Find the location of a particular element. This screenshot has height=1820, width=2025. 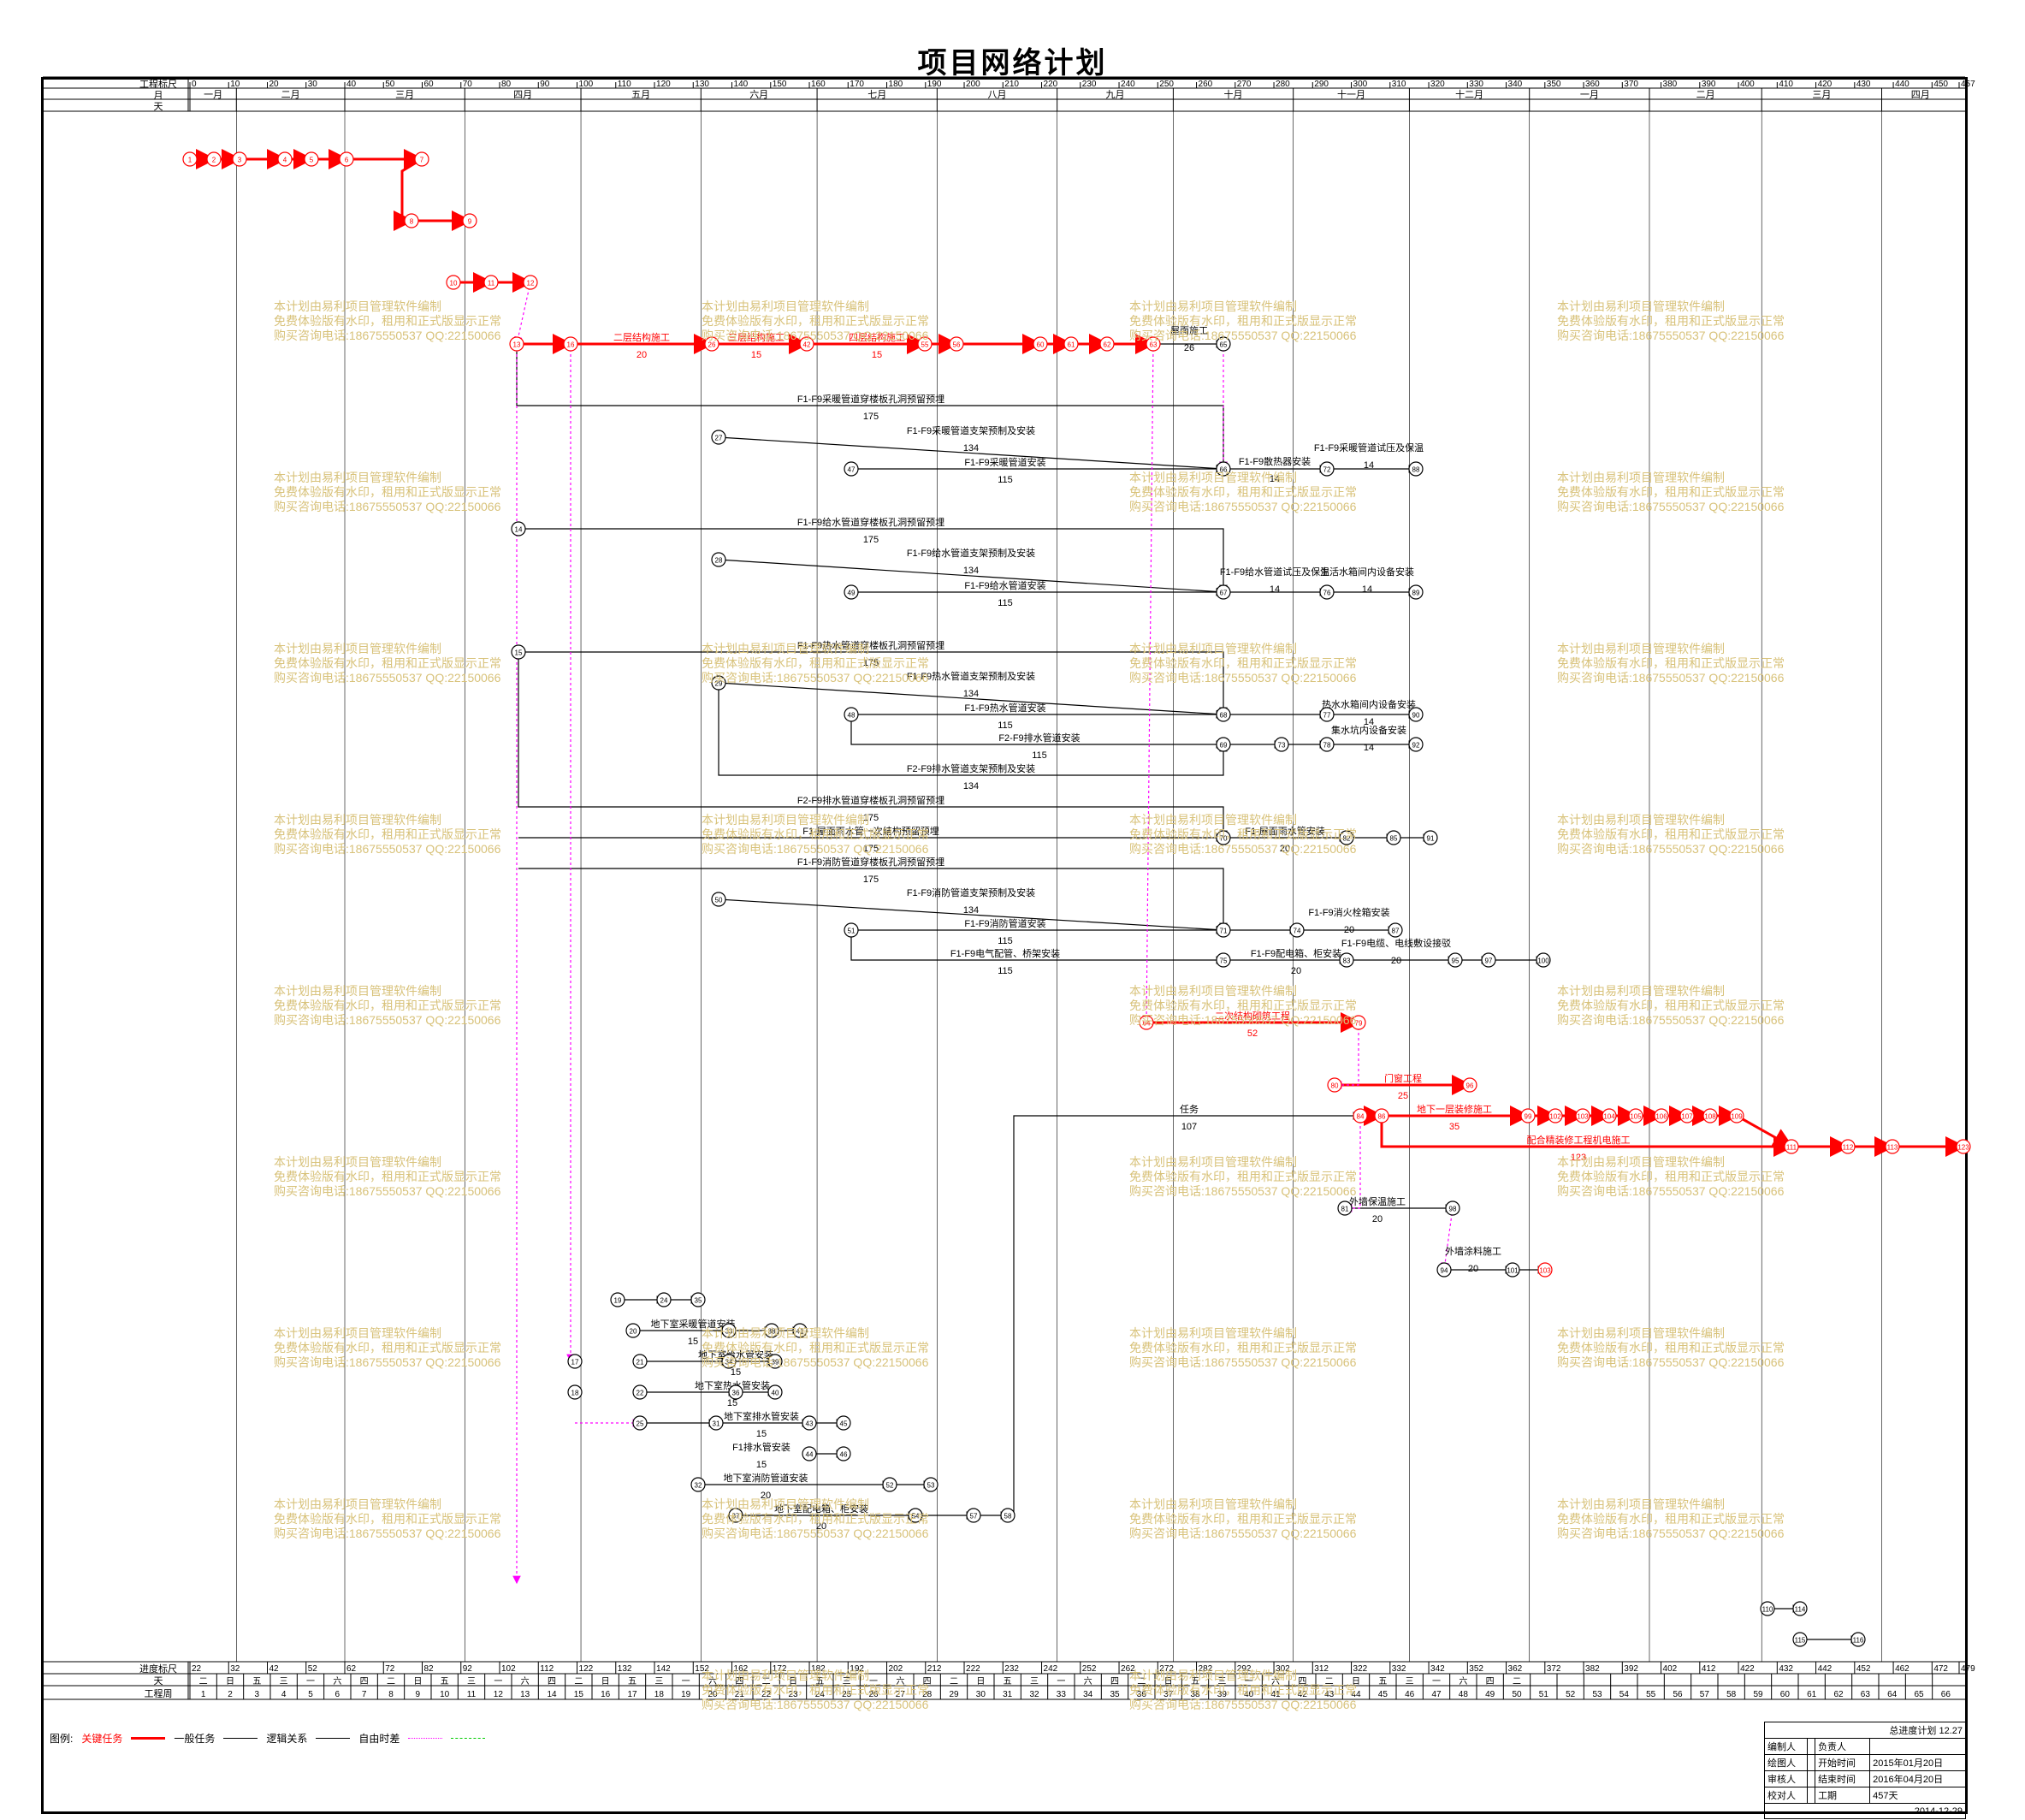

event-node-number: 11 is located at coordinates (491, 284).